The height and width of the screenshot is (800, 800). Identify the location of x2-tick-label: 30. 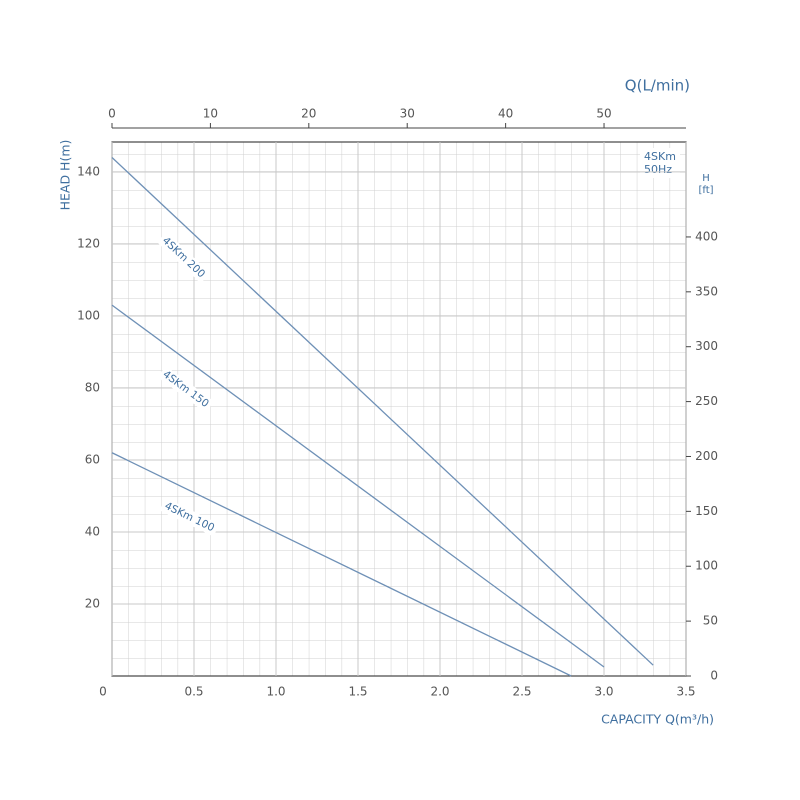
(407, 114).